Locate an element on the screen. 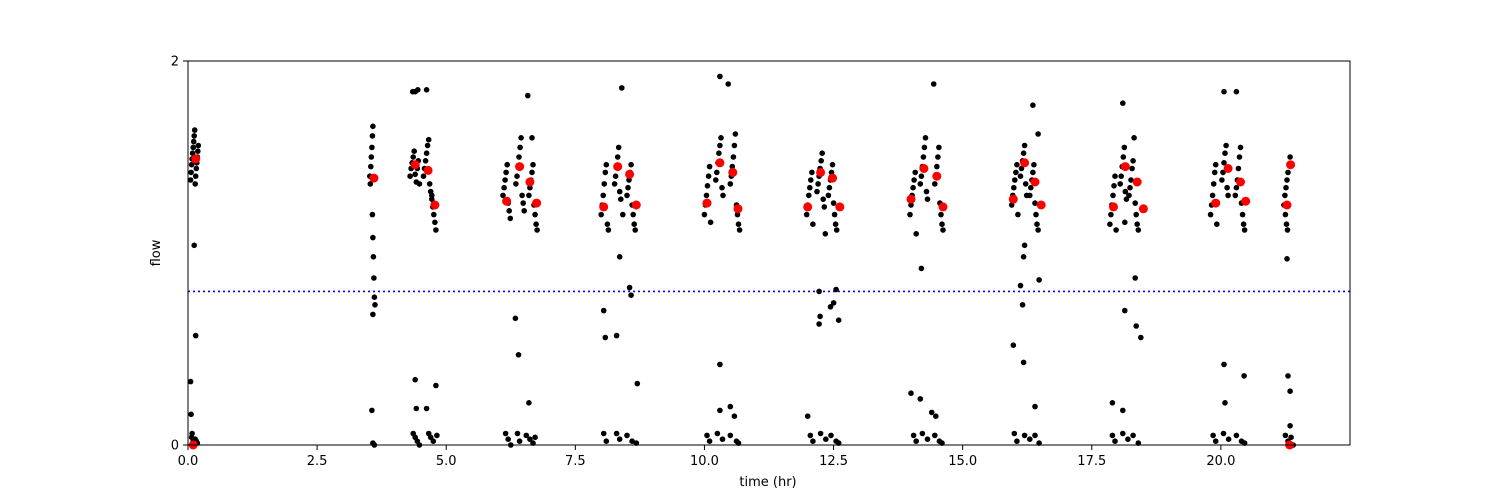 Image resolution: width=1500 pixels, height=500 pixels. x-axis-ticks: 0.0 2.5 5.0 7.5 10.0 12.5 15.0 17.5 20.0 is located at coordinates (706, 457).